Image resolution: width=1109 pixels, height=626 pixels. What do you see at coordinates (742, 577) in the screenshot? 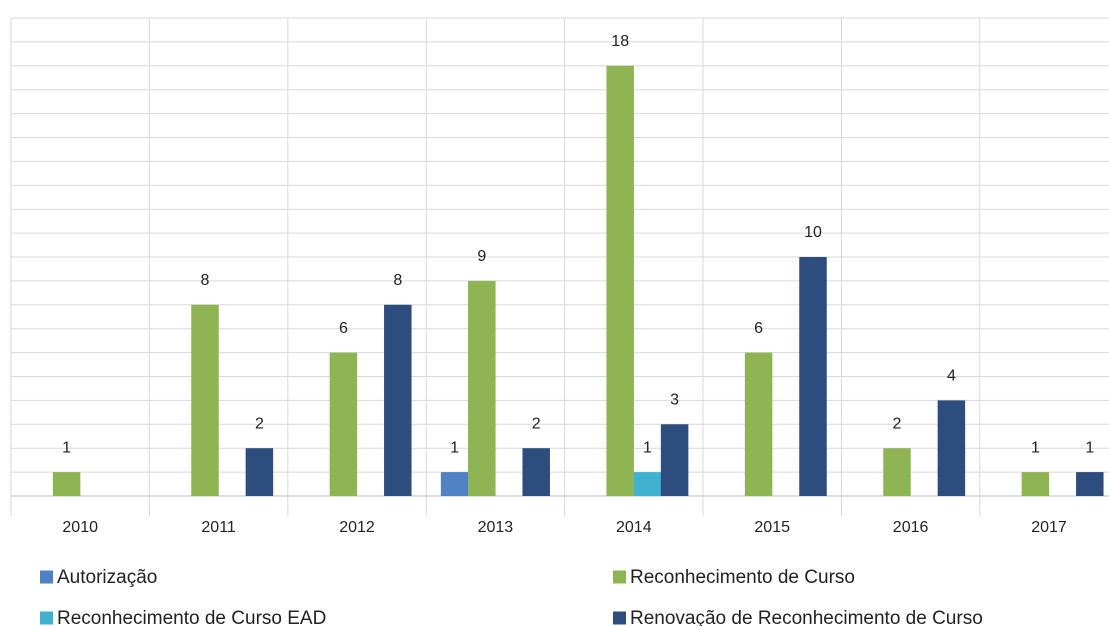
I see `legend-label: Reconhecimento de Curso` at bounding box center [742, 577].